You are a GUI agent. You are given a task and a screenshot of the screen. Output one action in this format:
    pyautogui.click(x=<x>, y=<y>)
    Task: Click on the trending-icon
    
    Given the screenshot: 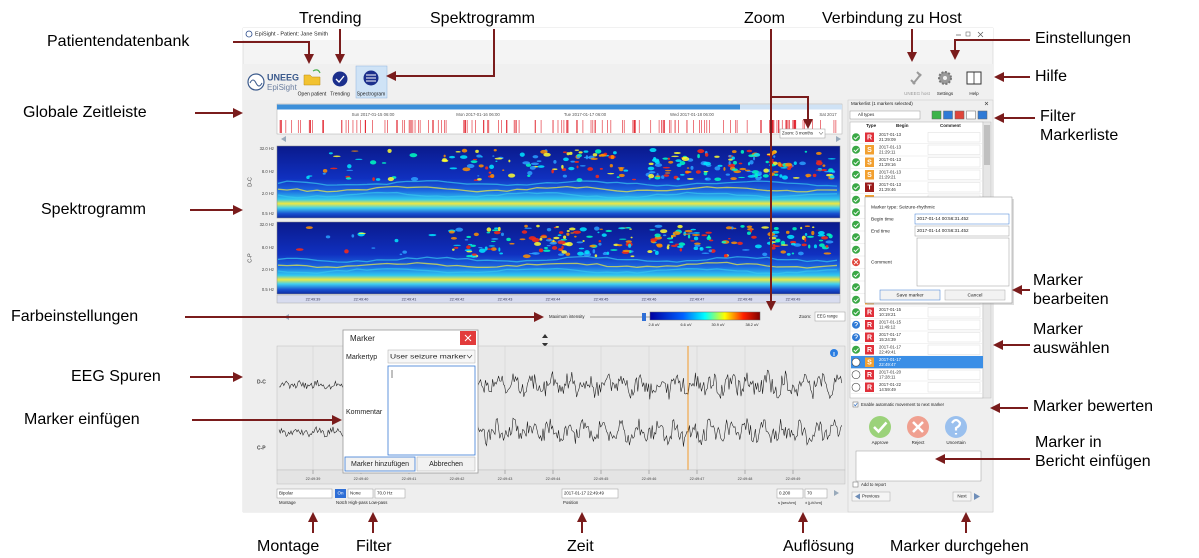 What is the action you would take?
    pyautogui.click(x=340, y=79)
    